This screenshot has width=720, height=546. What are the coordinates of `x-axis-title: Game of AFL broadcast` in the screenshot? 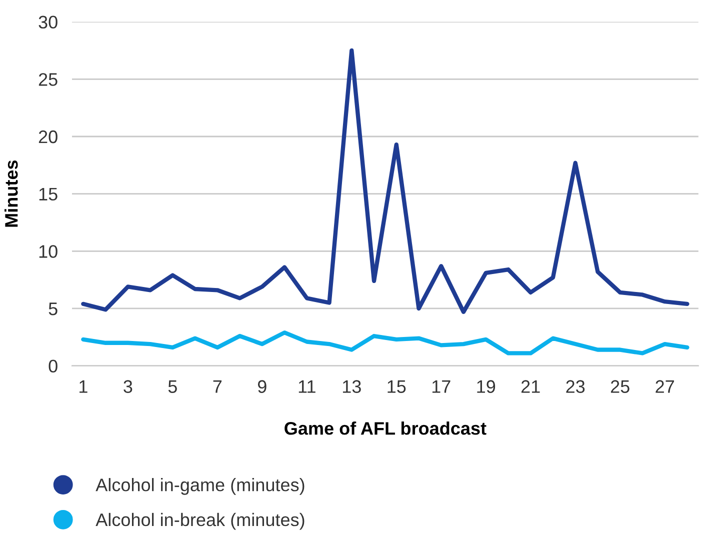 It's located at (385, 428).